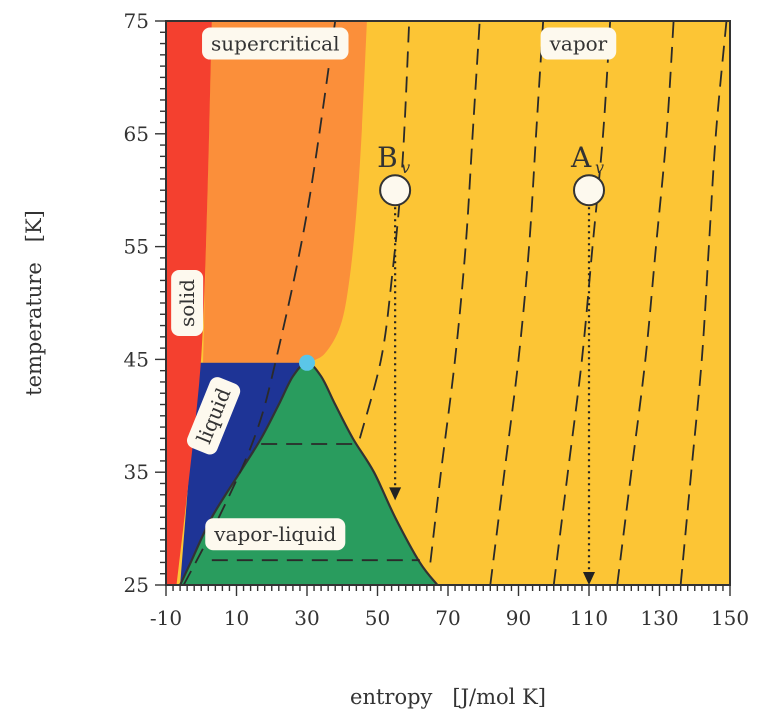 This screenshot has height=721, width=773. I want to click on x-tick-label: 10, so click(236, 618).